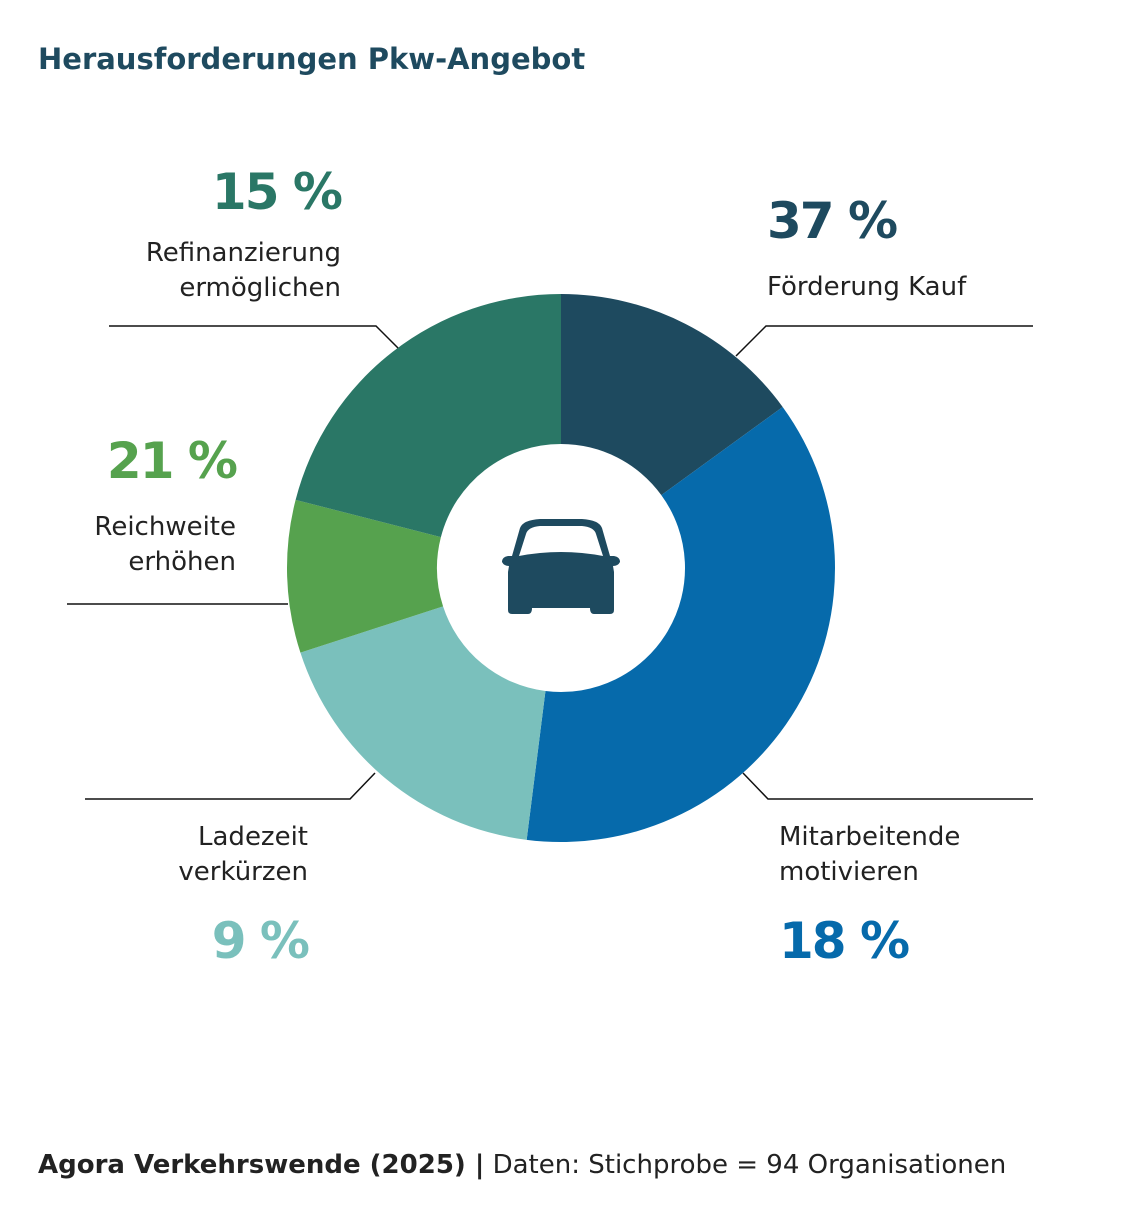 The width and height of the screenshot is (1127, 1227). Describe the element at coordinates (243, 271) in the screenshot. I see `label-refinanzierung: Refinanzierung ermöglichen` at that location.